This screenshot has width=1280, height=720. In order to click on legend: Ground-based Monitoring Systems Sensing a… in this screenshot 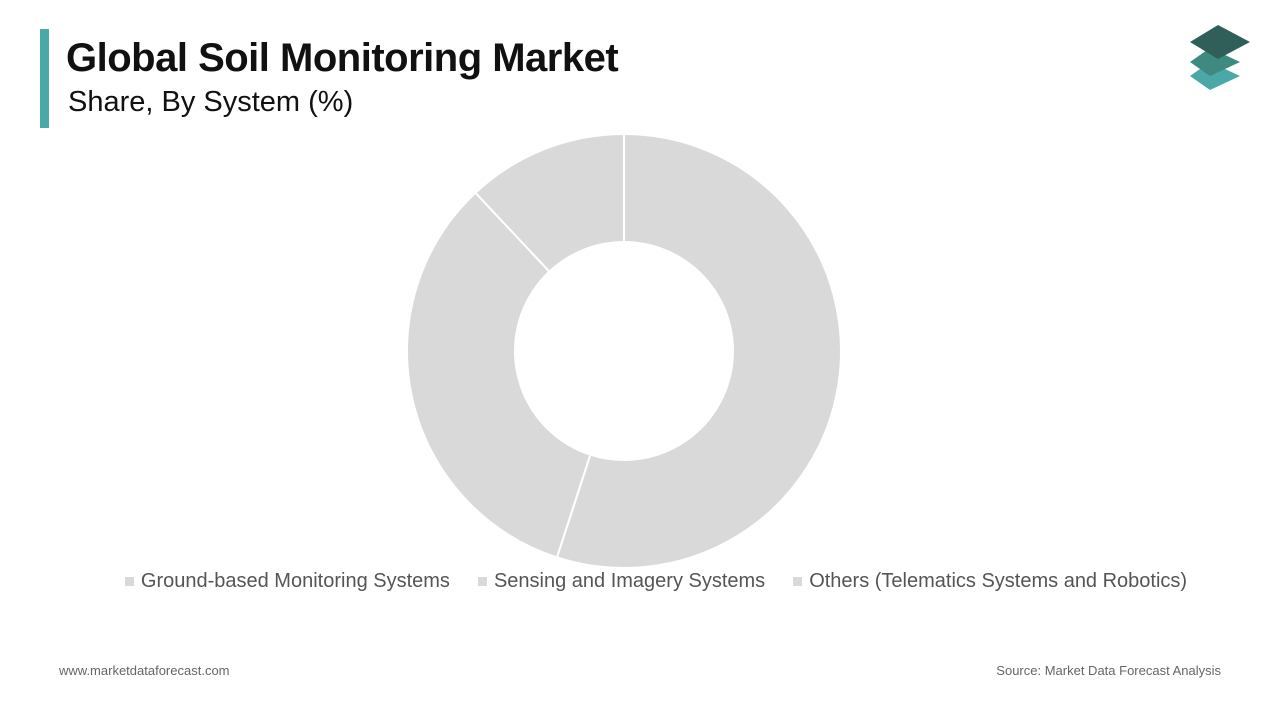, I will do `click(656, 581)`.